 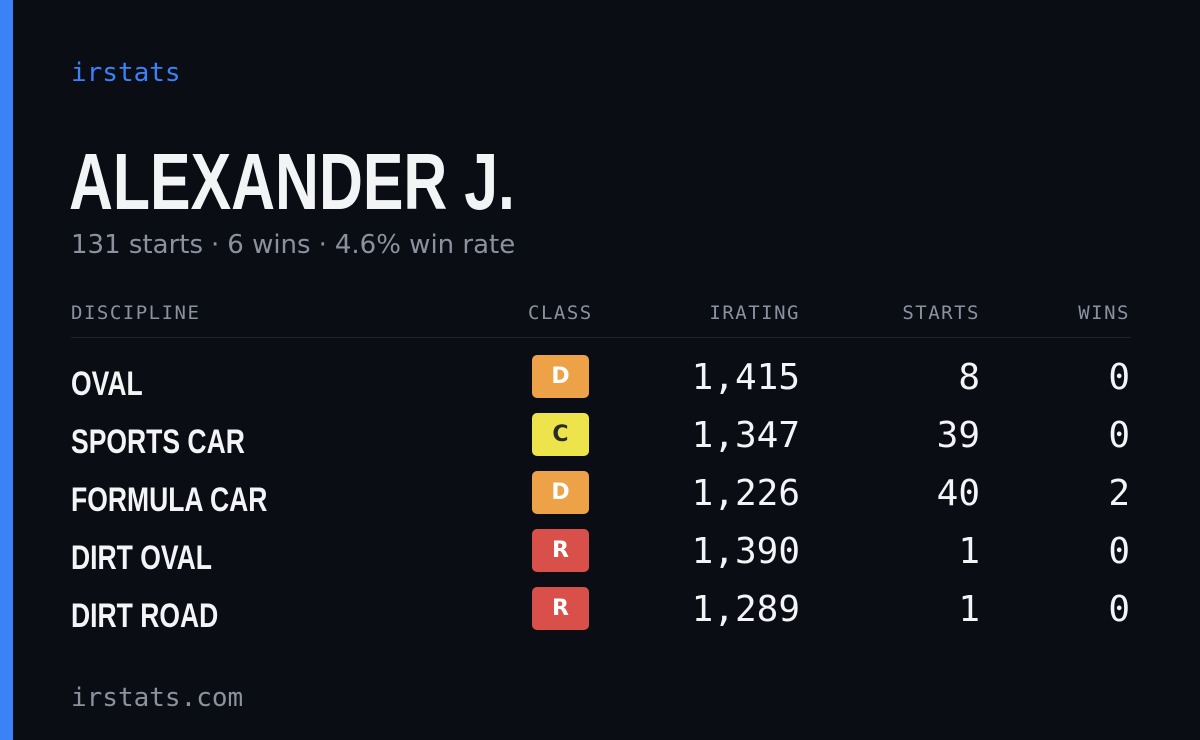 What do you see at coordinates (126, 73) in the screenshot?
I see `brand-logo-text: irstats` at bounding box center [126, 73].